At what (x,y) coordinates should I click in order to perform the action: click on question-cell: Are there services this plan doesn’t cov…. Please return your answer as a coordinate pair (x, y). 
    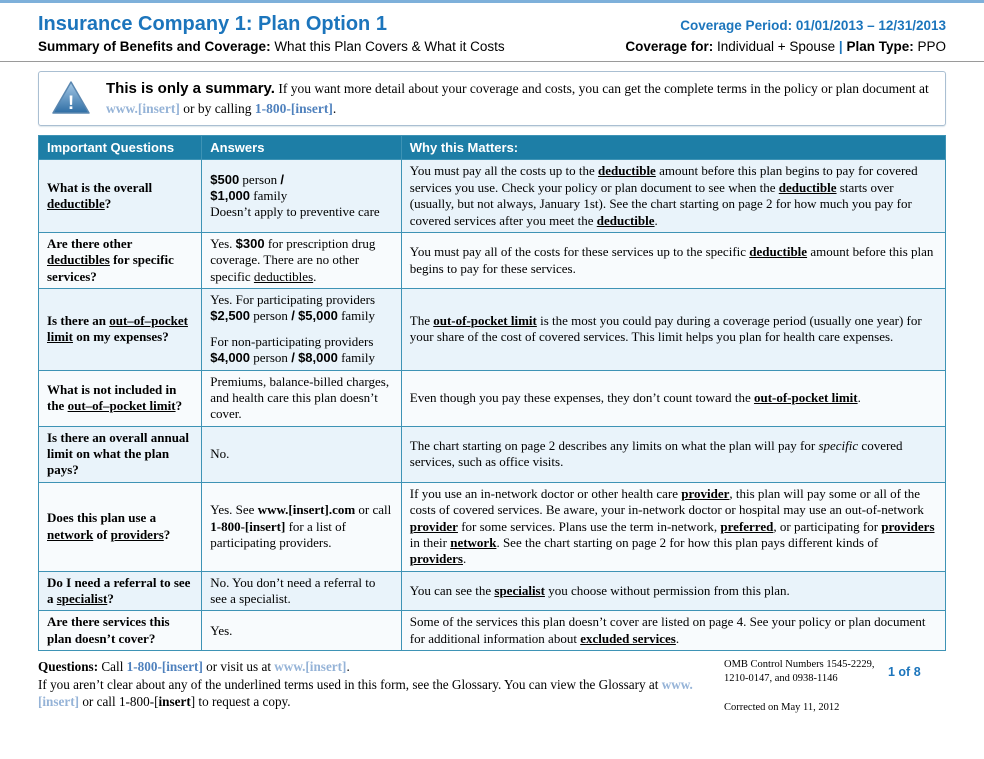
    Looking at the image, I should click on (120, 631).